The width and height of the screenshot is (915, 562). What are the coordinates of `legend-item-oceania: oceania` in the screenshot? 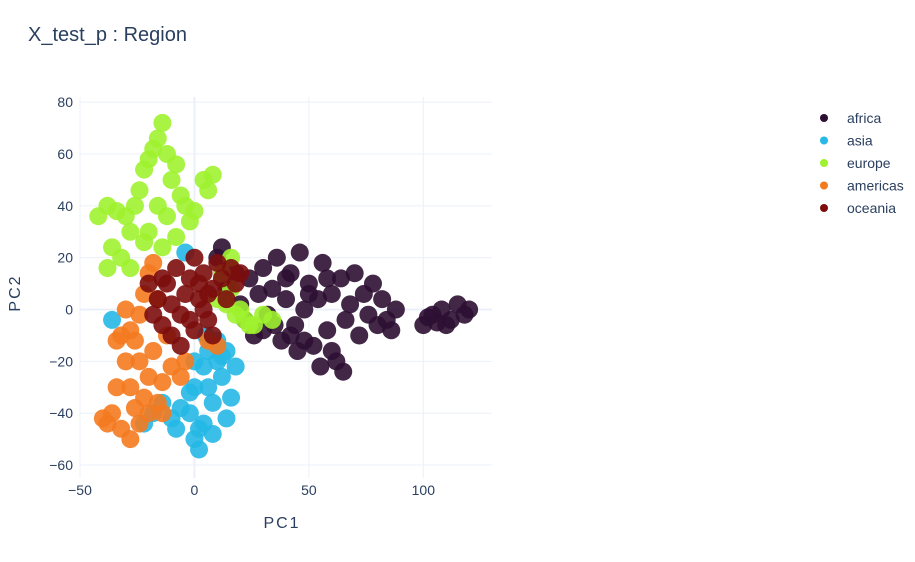 It's located at (858, 208).